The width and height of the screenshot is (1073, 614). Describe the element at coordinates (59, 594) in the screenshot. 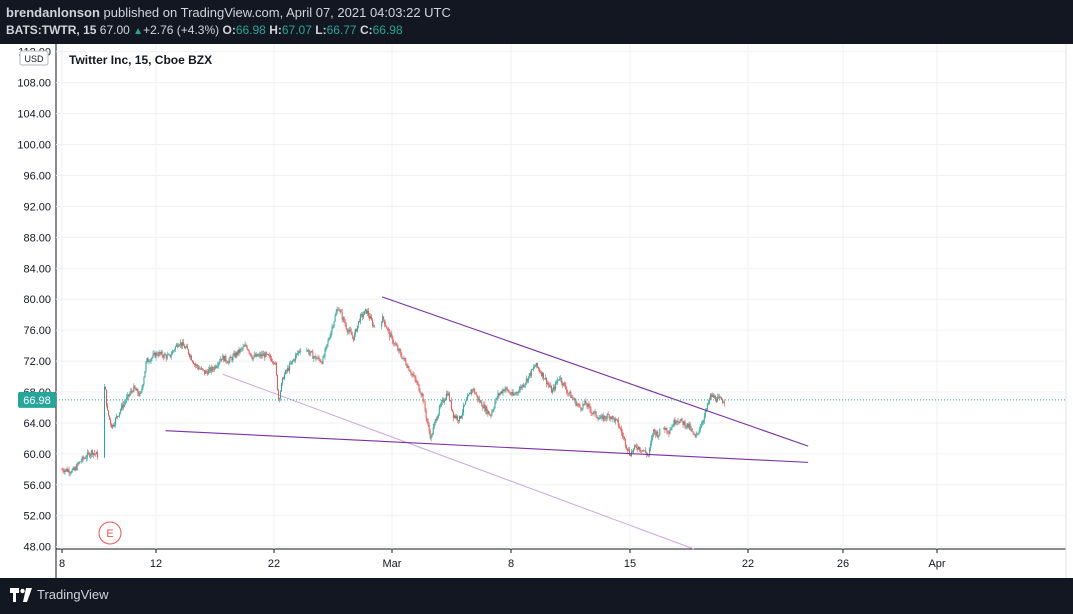

I see `tradingview-logo: TradingView` at that location.